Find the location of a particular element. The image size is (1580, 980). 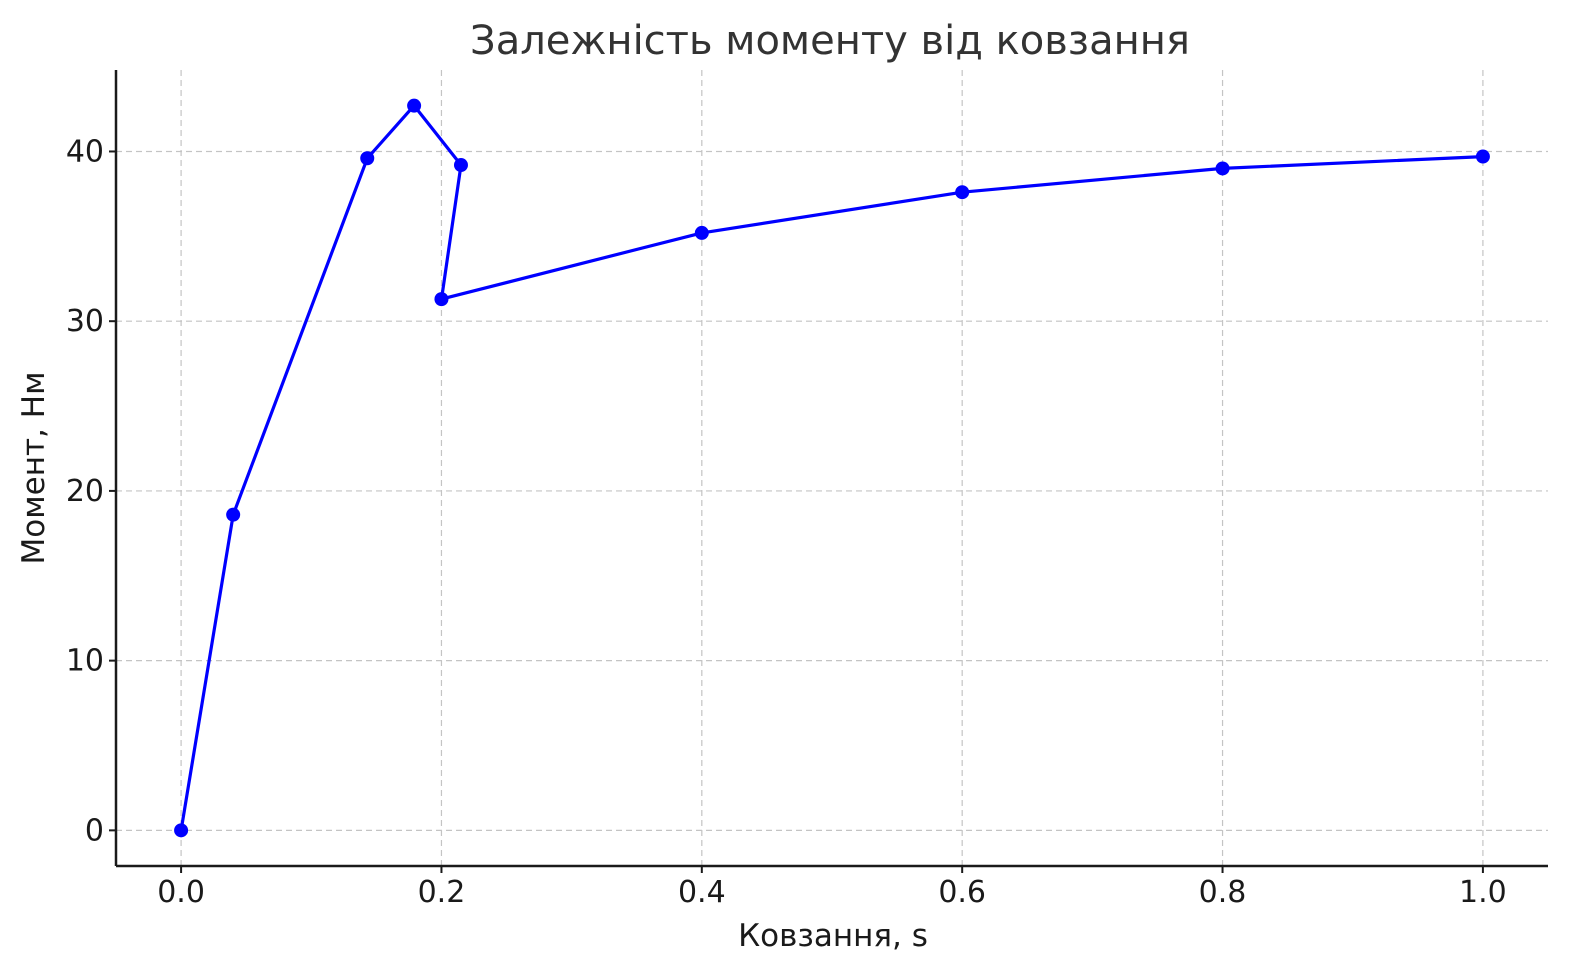

x-tick-label-2: 0.4 is located at coordinates (702, 892).